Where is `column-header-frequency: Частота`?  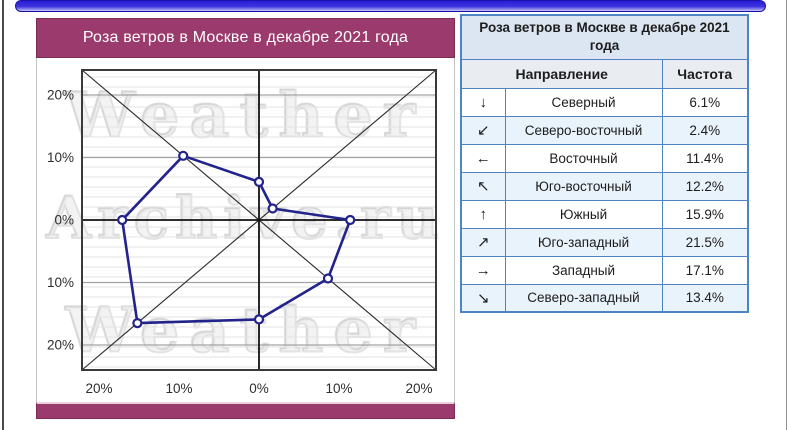 column-header-frequency: Частота is located at coordinates (705, 73).